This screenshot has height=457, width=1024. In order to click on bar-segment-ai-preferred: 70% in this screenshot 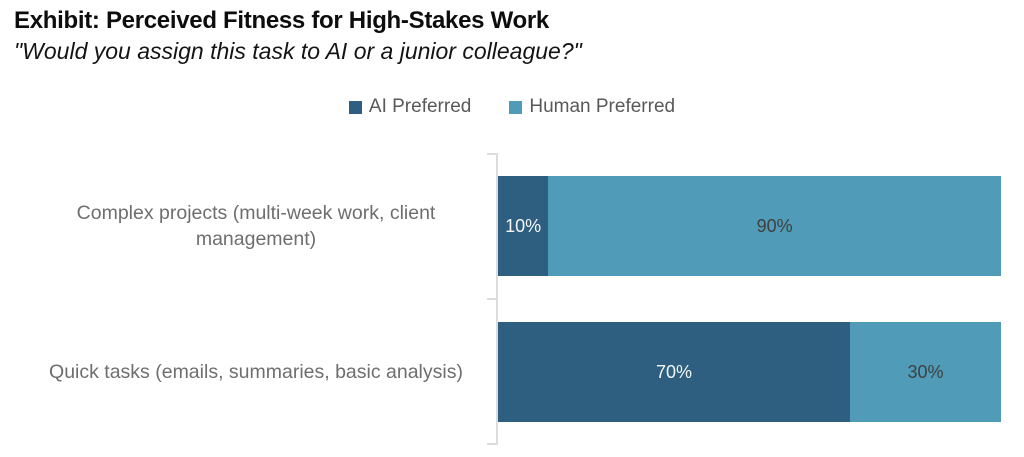, I will do `click(674, 372)`.